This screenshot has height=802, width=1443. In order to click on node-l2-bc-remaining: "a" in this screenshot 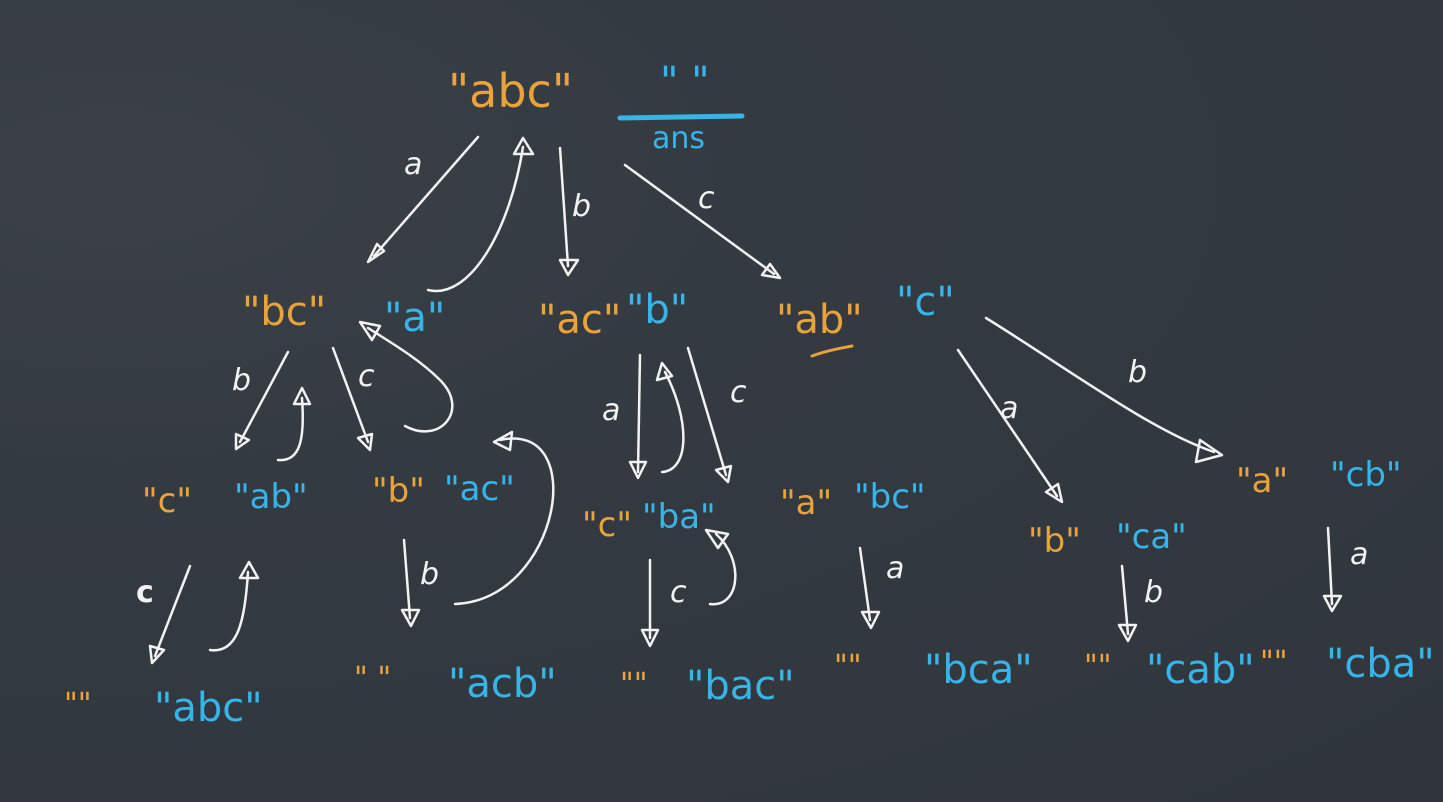, I will do `click(806, 503)`.